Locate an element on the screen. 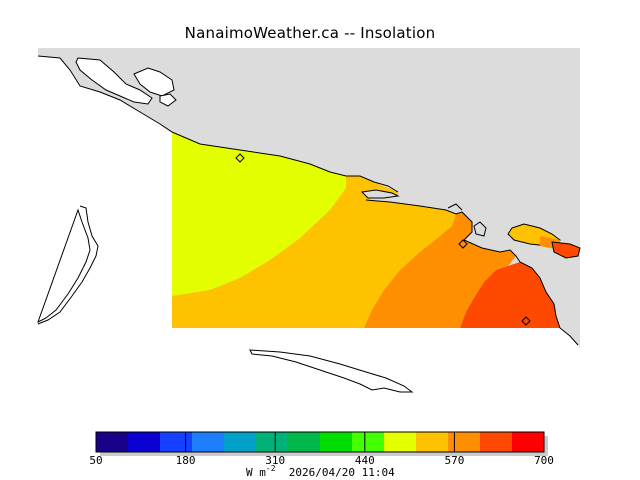  colorbar-tick-label: 570 is located at coordinates (454, 460).